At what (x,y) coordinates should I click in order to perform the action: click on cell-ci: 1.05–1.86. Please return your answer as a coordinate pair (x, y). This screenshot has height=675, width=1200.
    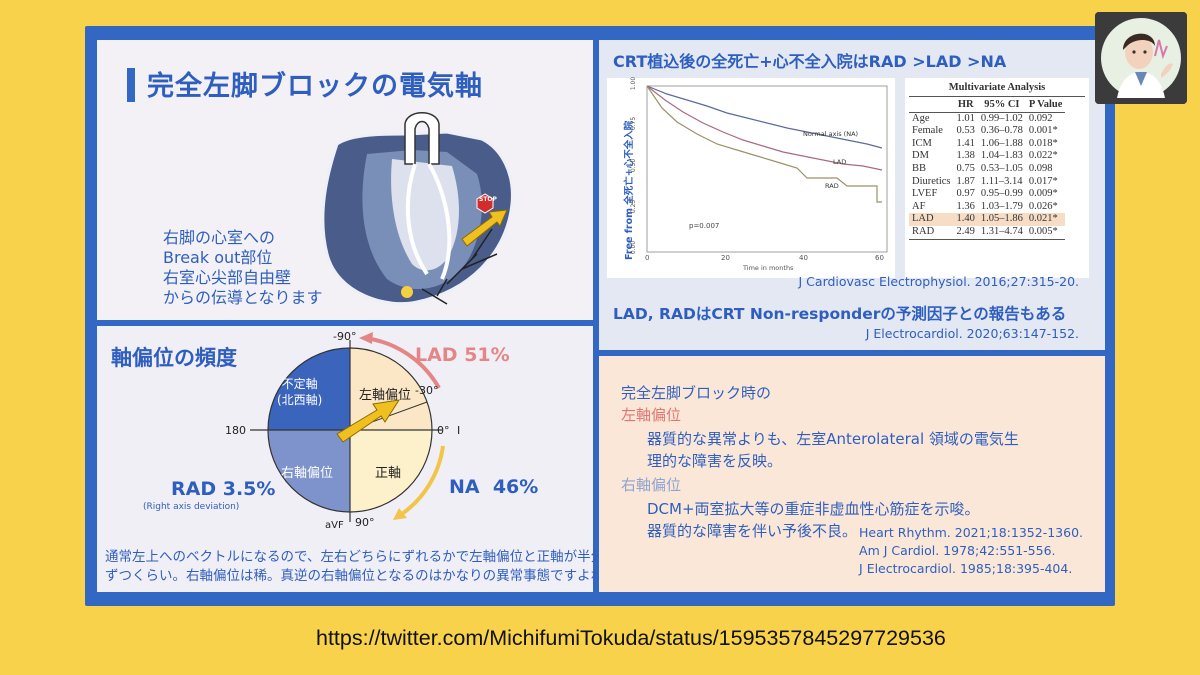
    Looking at the image, I should click on (1001, 219).